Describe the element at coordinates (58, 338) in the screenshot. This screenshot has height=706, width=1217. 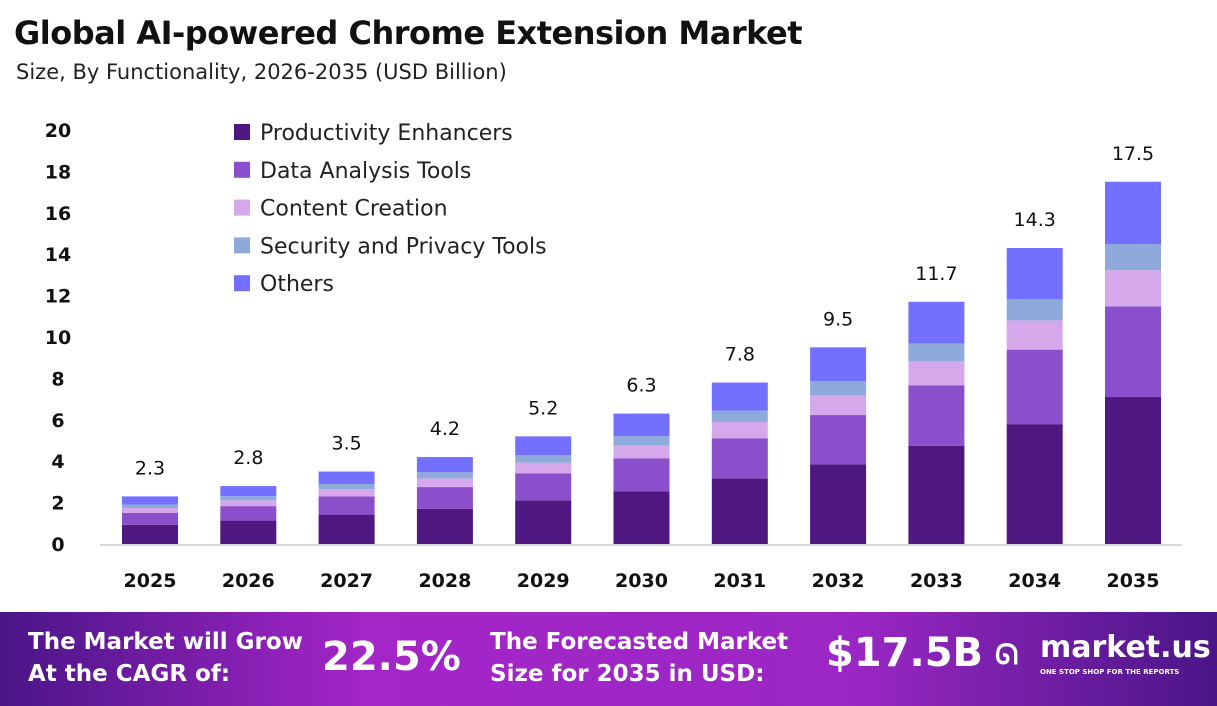
I see `y-tick-label: 10` at that location.